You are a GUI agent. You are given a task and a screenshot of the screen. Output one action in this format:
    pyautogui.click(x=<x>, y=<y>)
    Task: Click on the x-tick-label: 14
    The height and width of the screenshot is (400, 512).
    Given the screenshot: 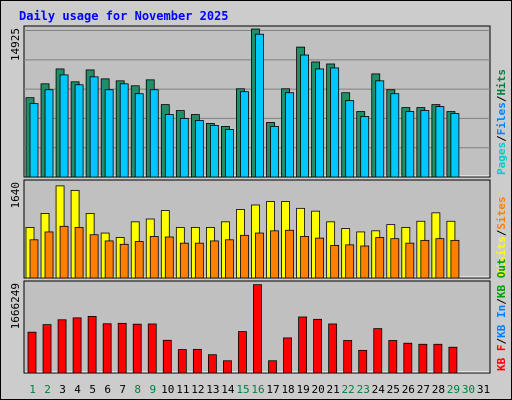 What is the action you would take?
    pyautogui.click(x=228, y=389)
    